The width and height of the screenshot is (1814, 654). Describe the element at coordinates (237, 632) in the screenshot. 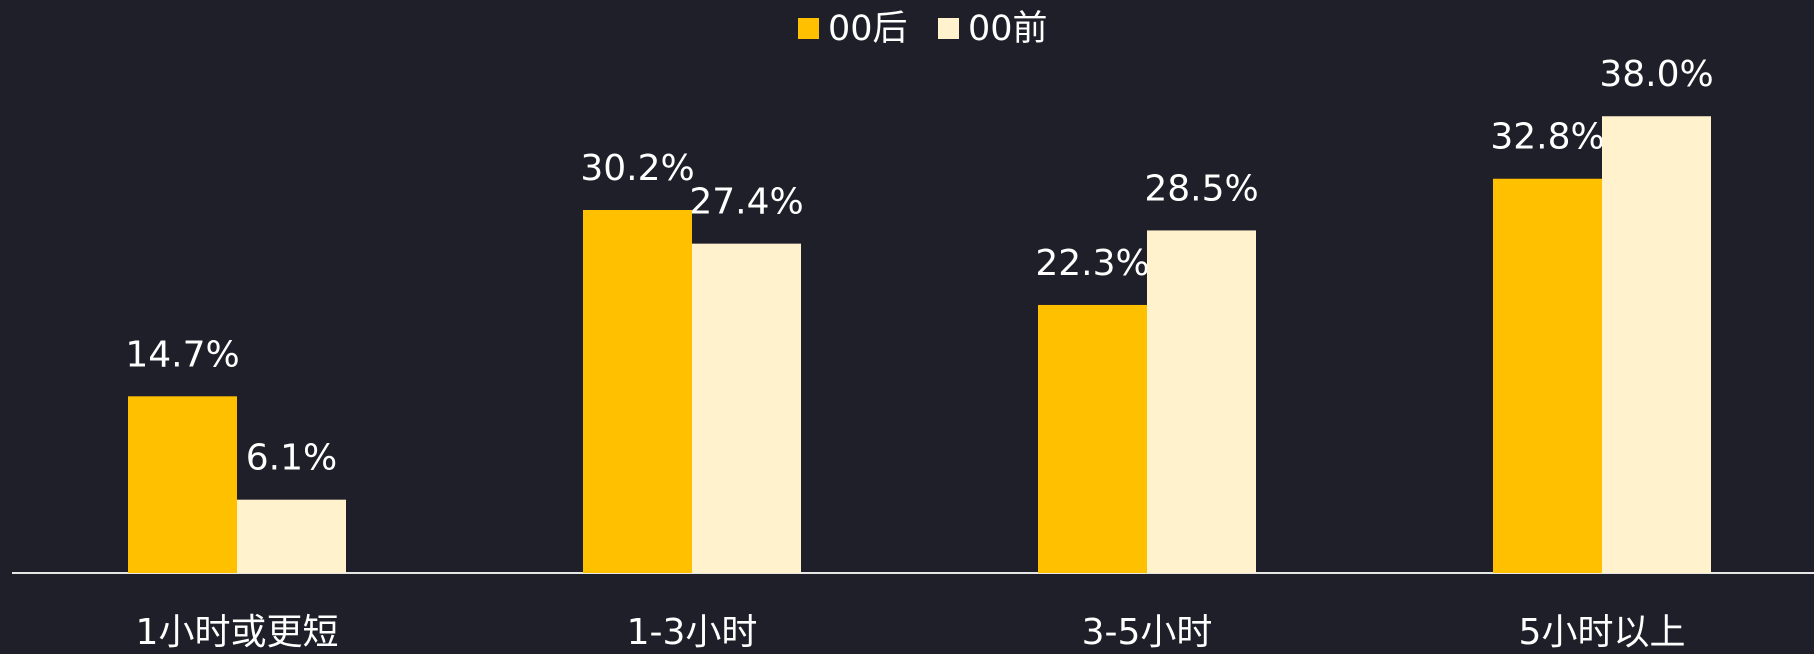

I see `x-tick-label: 1小时或更短` at that location.